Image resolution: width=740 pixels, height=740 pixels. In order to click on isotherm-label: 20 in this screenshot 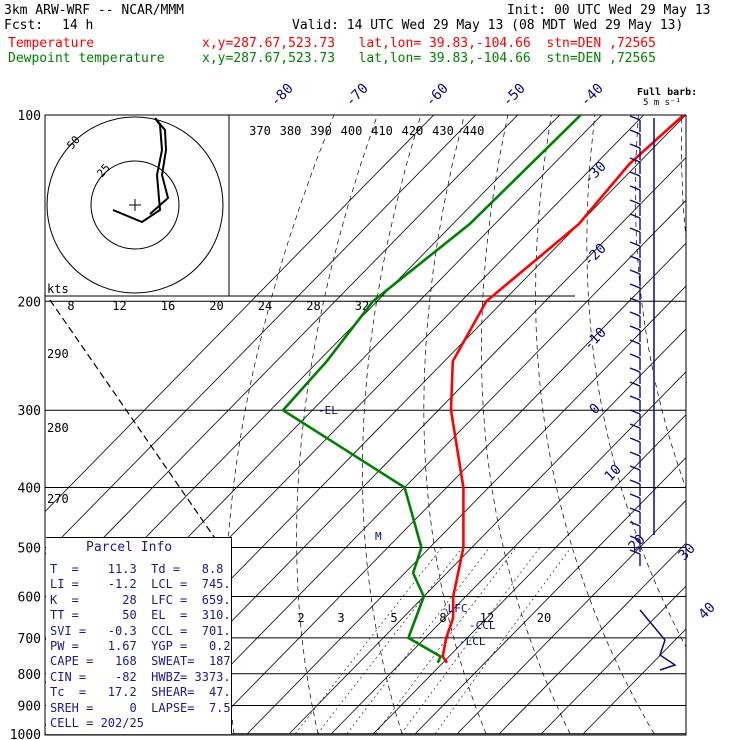, I will do `click(637, 543)`.